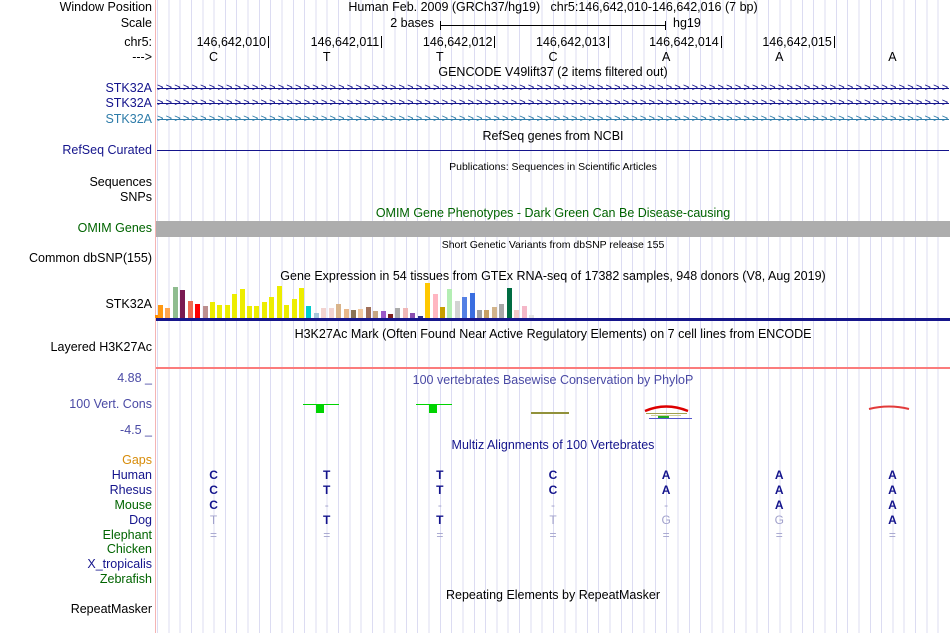 The image size is (950, 633). I want to click on alignment-base: =, so click(779, 535).